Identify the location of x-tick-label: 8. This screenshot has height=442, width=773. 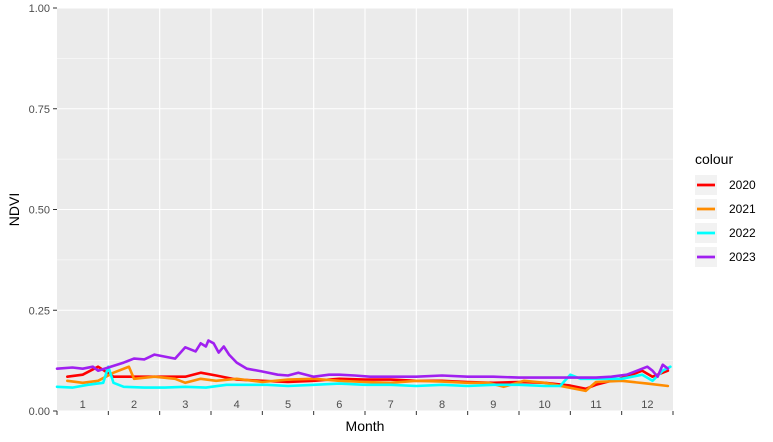
(442, 405).